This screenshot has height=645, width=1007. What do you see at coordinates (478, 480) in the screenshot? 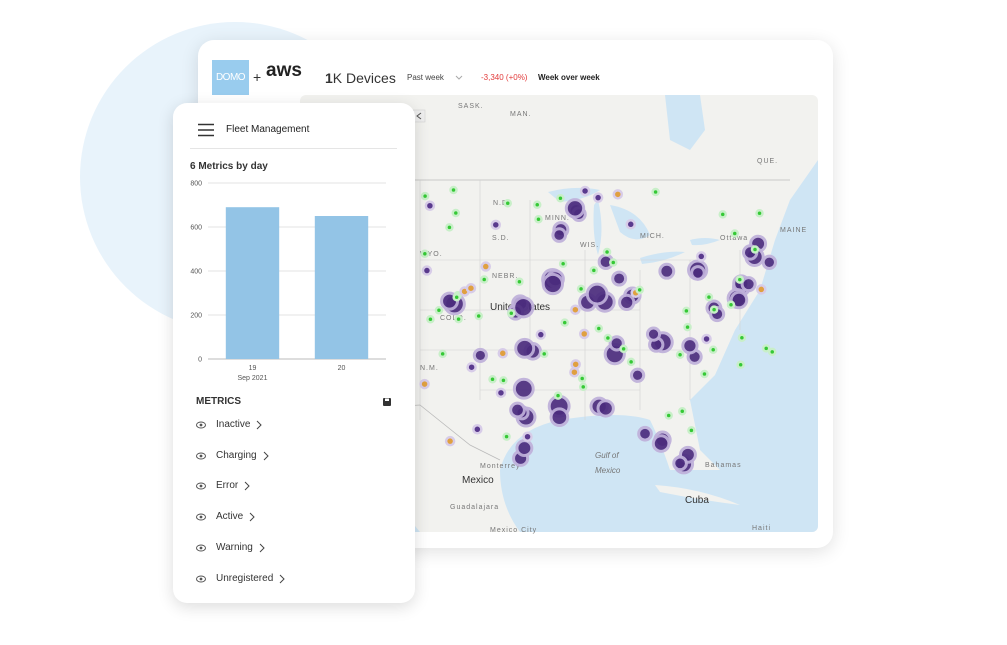
I see `map-label: Mexico` at bounding box center [478, 480].